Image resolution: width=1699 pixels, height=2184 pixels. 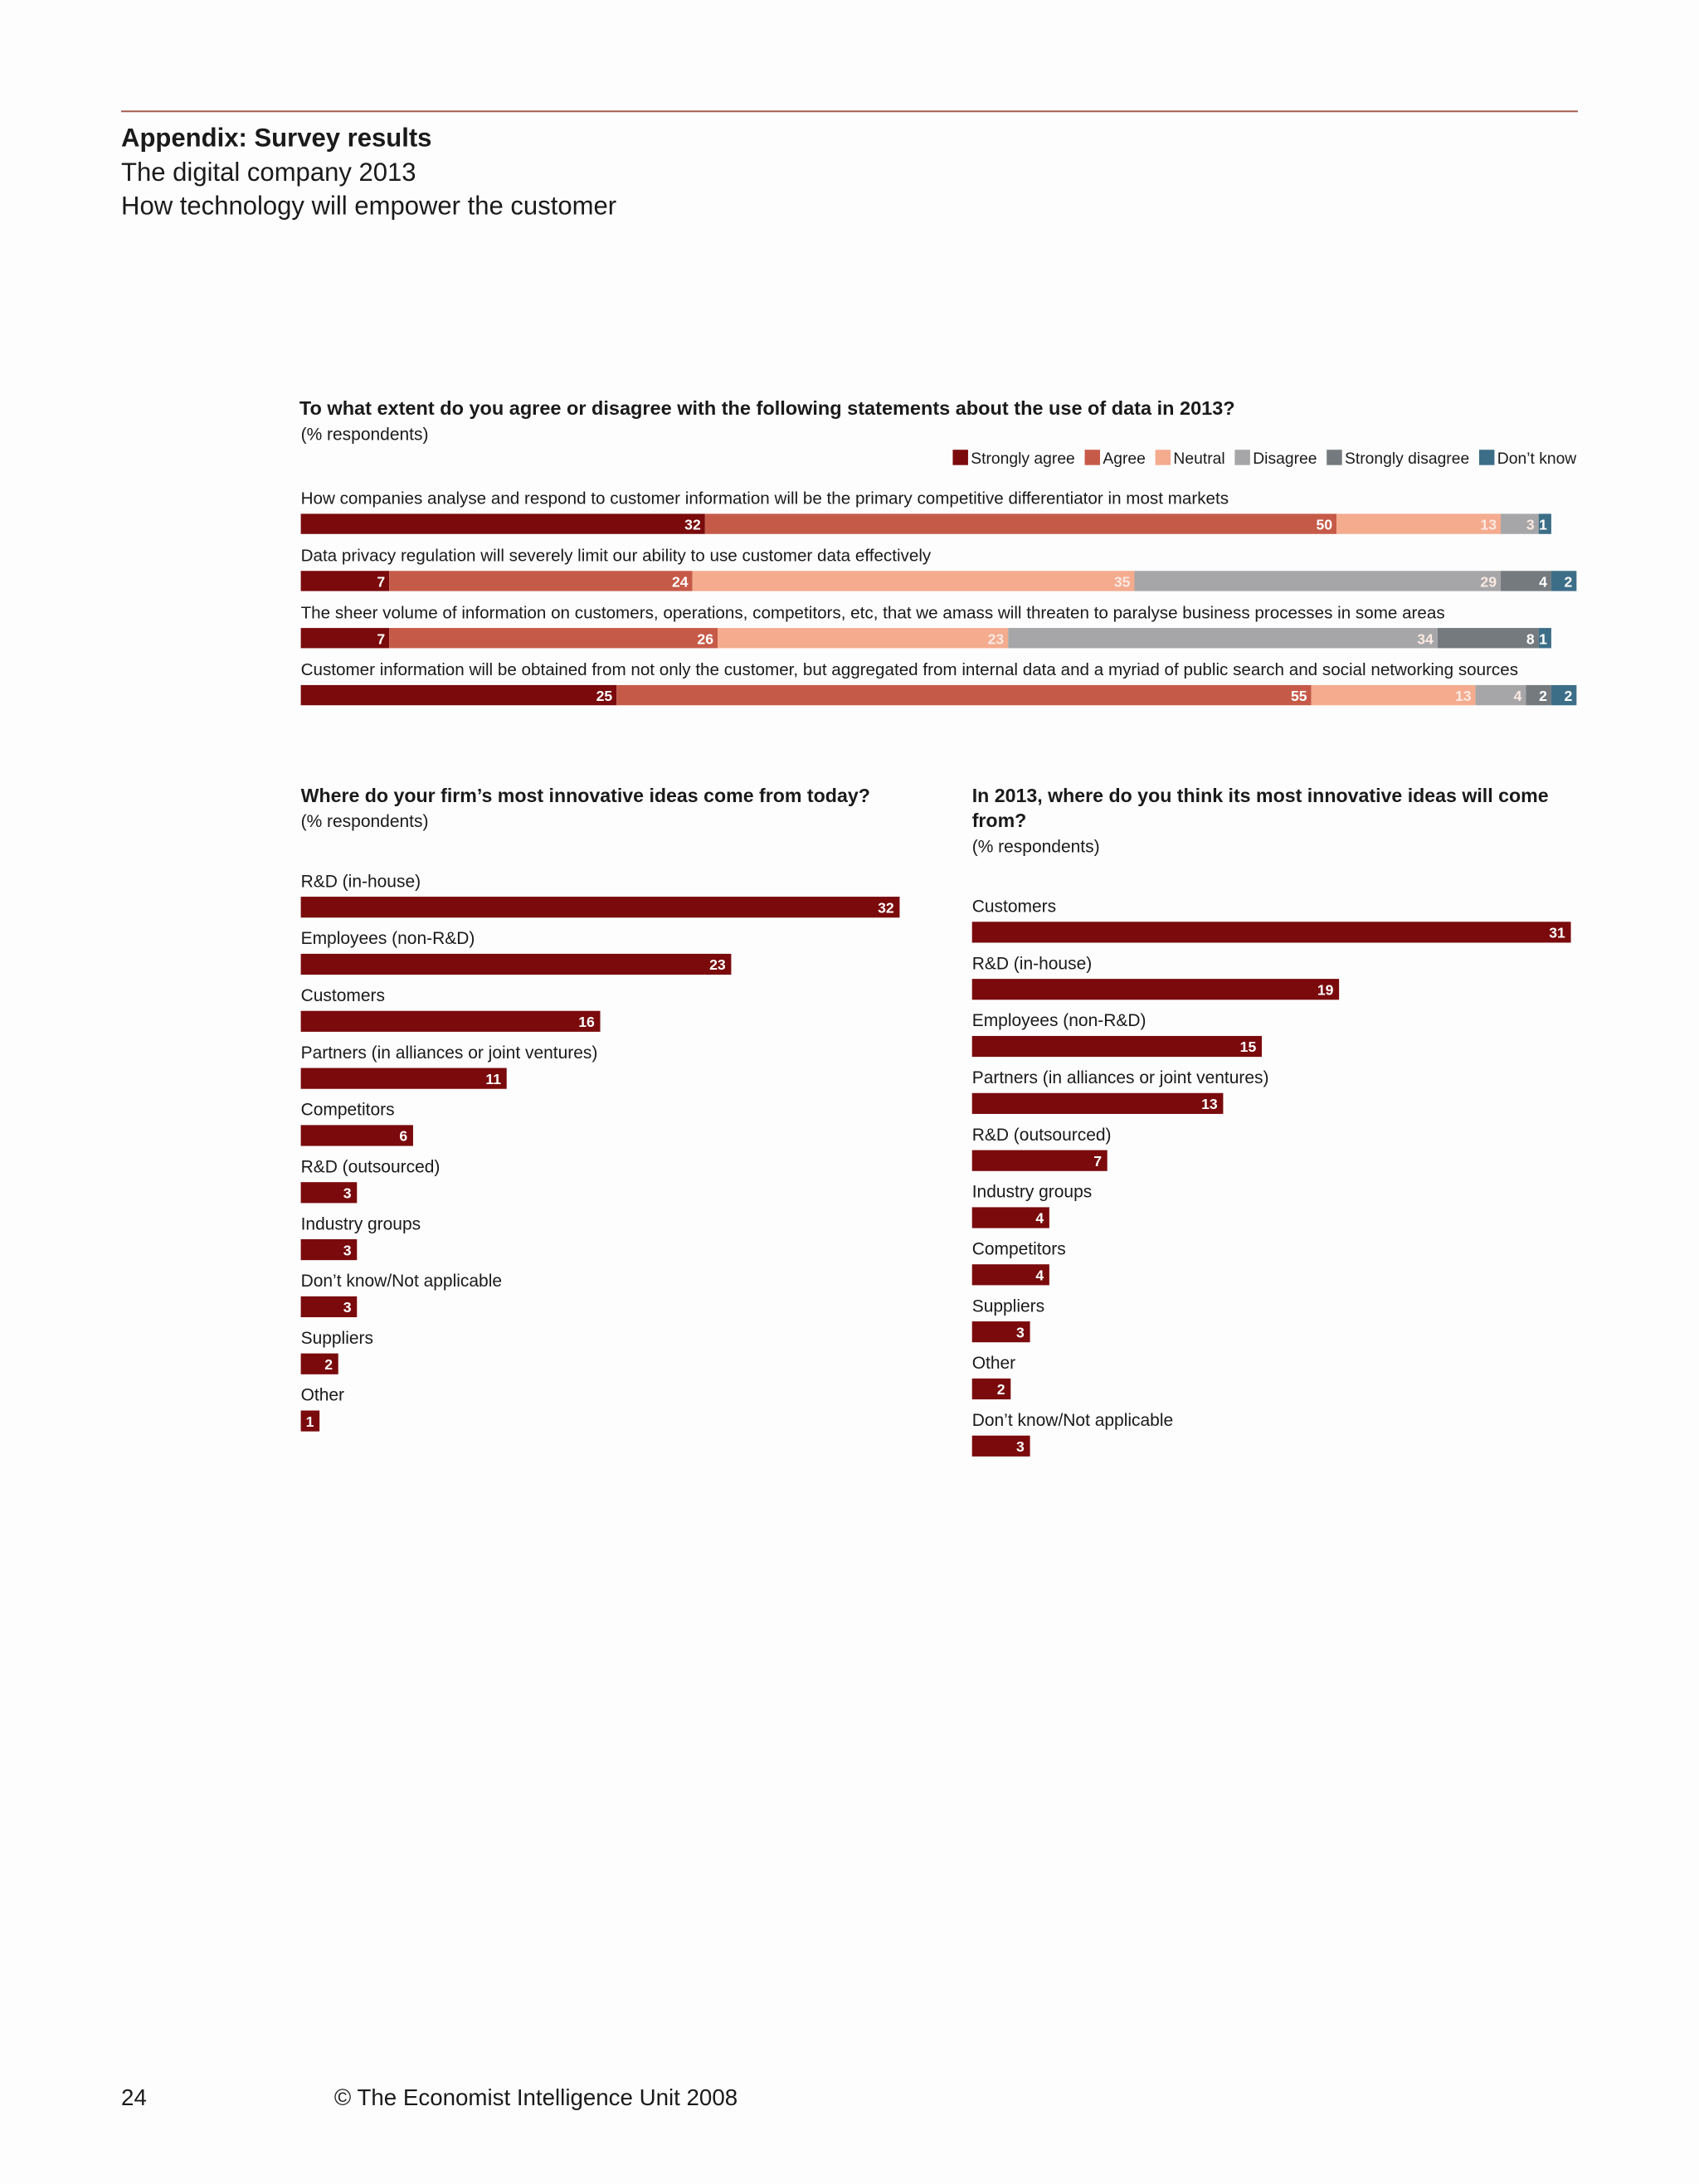 I want to click on category-label: Industry groups, so click(x=1032, y=1192).